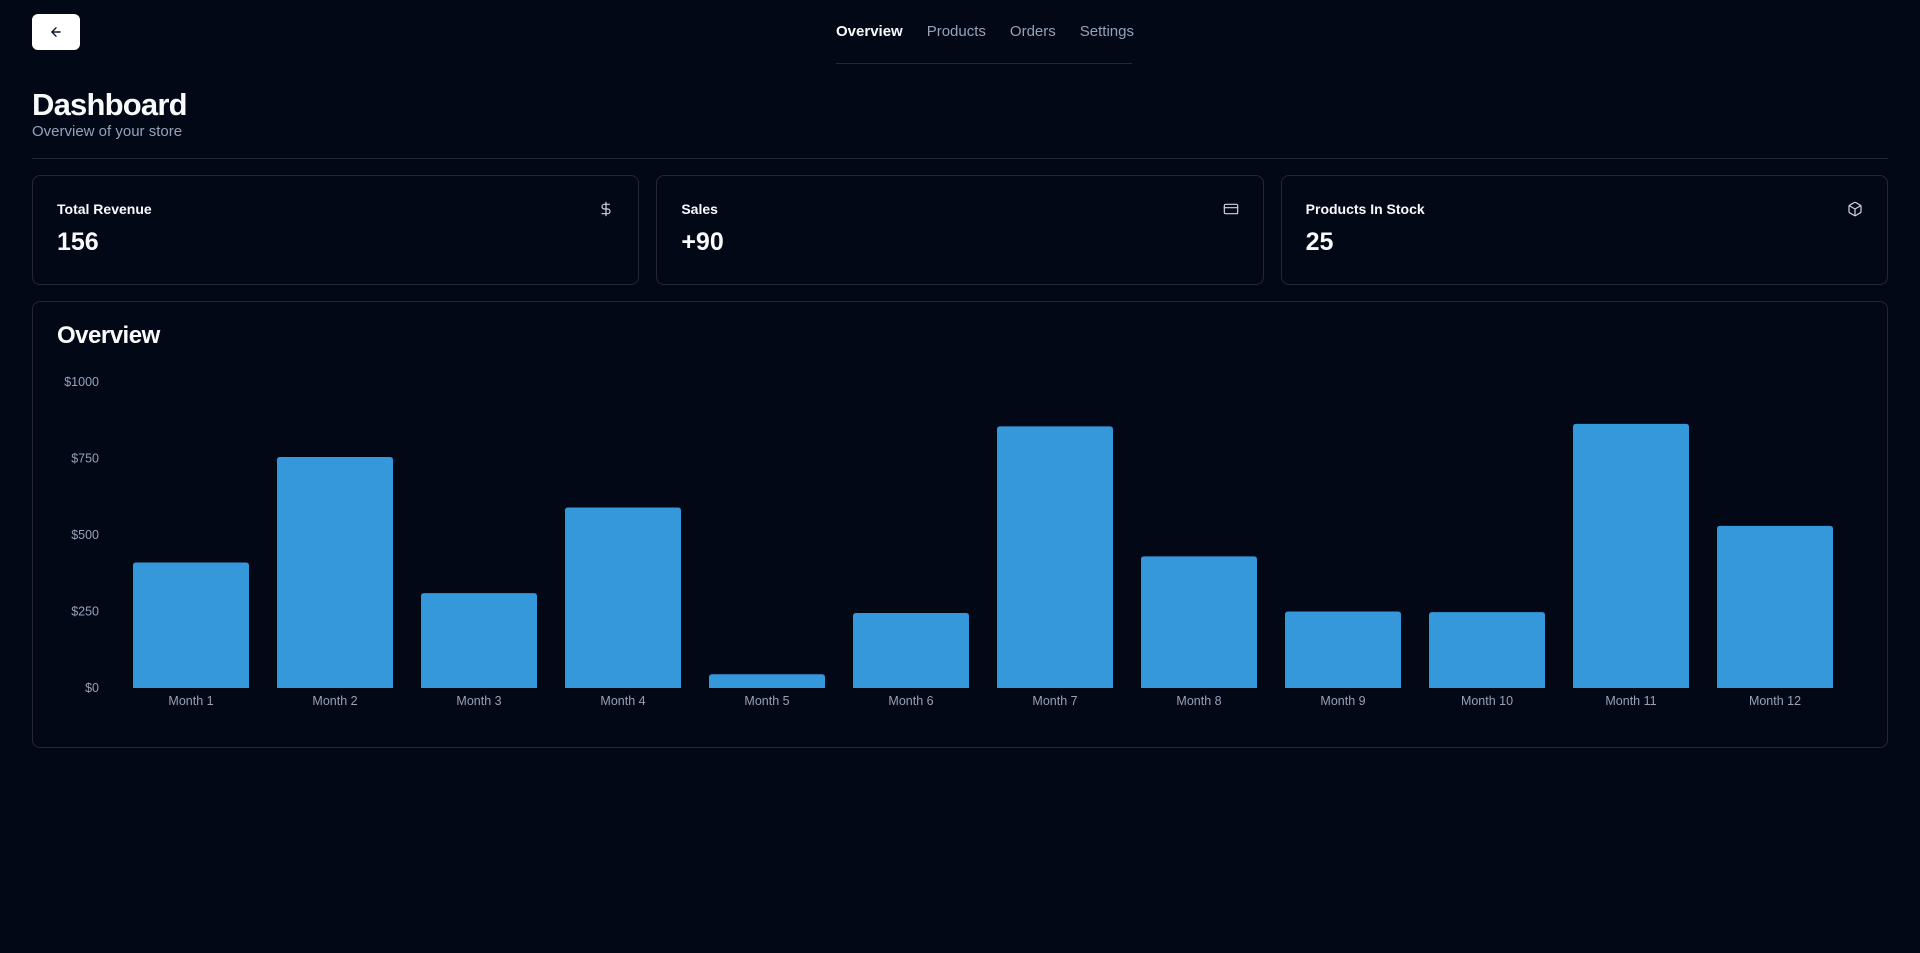 This screenshot has height=953, width=1920. What do you see at coordinates (1230, 209) in the screenshot?
I see `credit-card-icon` at bounding box center [1230, 209].